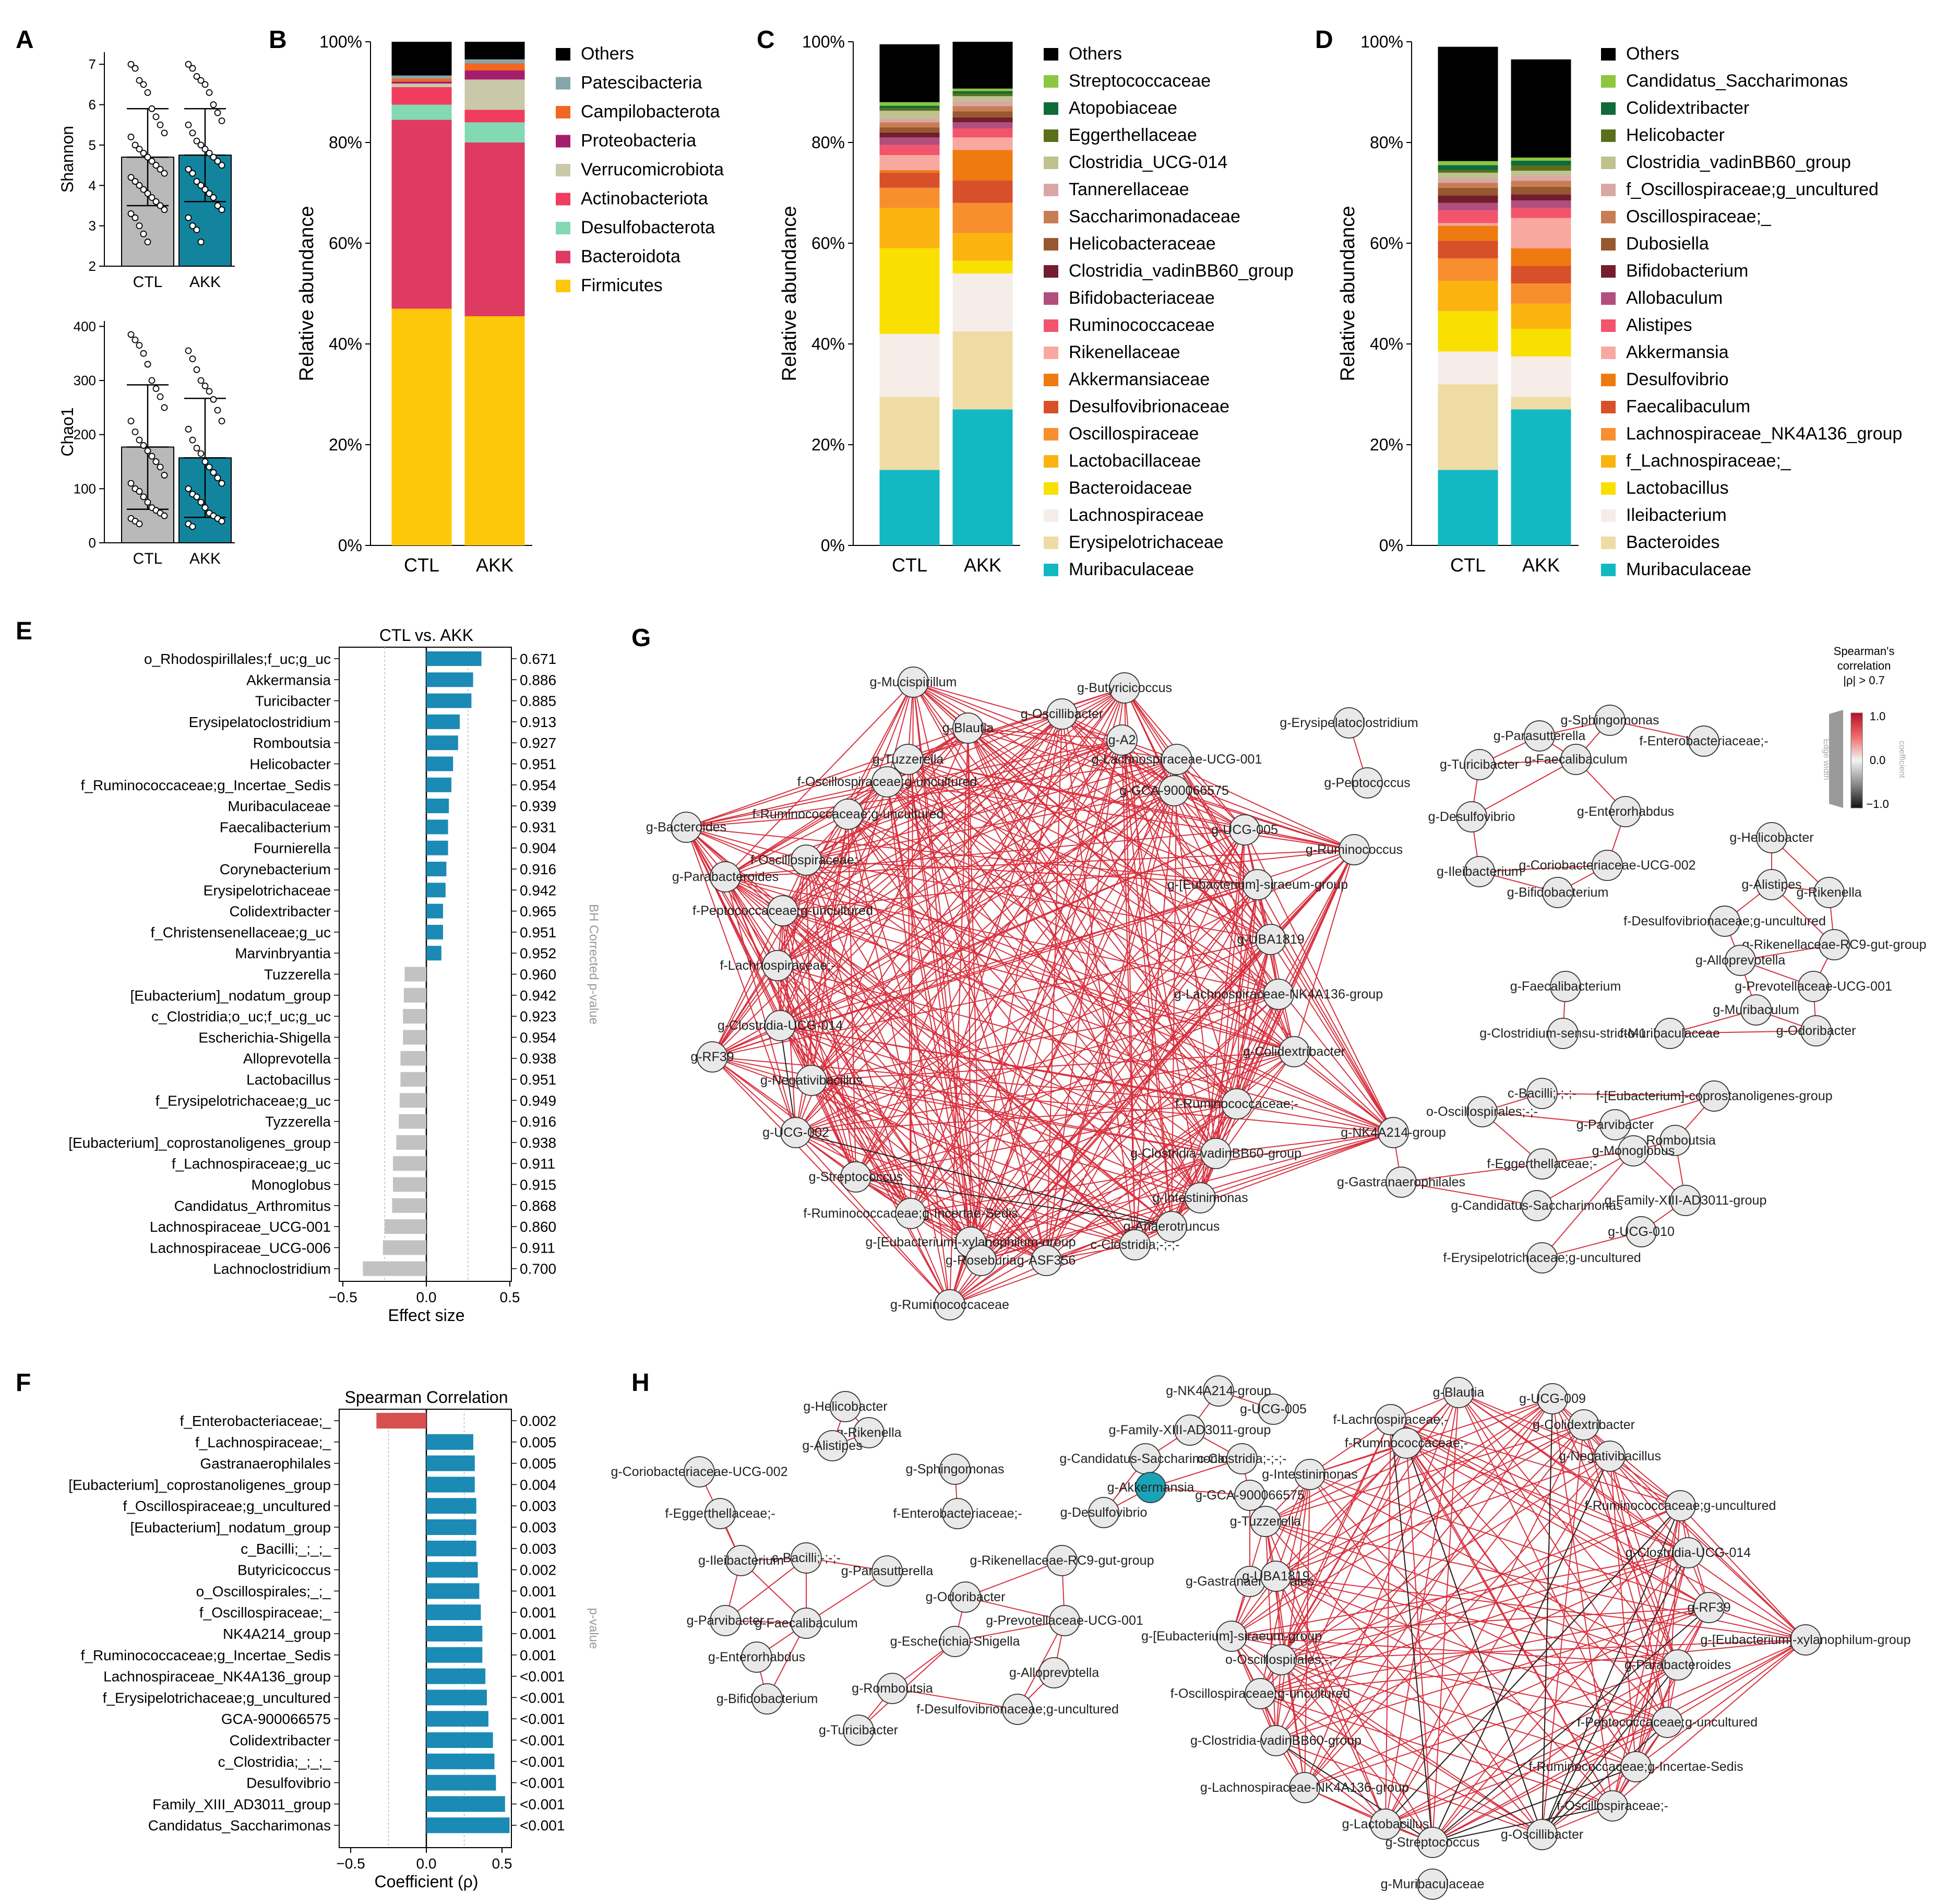 The height and width of the screenshot is (1904, 1947). What do you see at coordinates (1046, 1260) in the screenshot?
I see `node-label-g-asf356: g-ASF356` at bounding box center [1046, 1260].